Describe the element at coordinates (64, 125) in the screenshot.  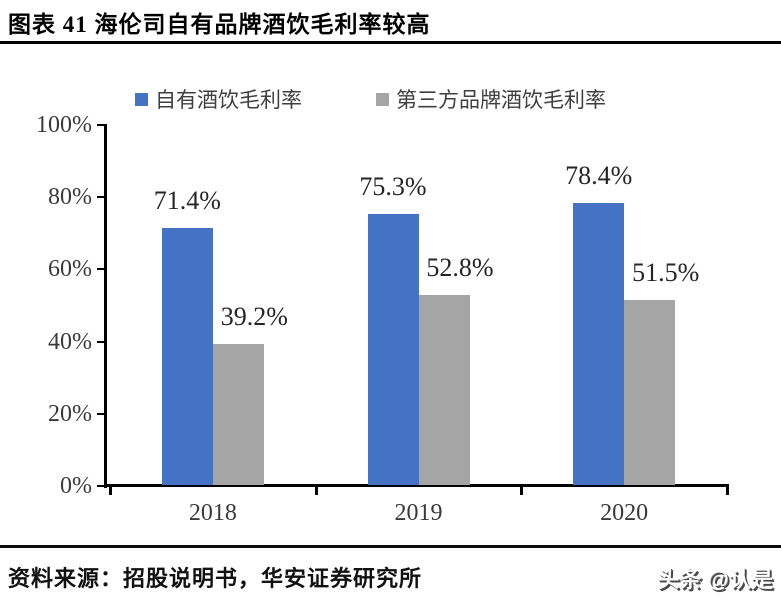
I see `y-axis-tick-label: 100%` at that location.